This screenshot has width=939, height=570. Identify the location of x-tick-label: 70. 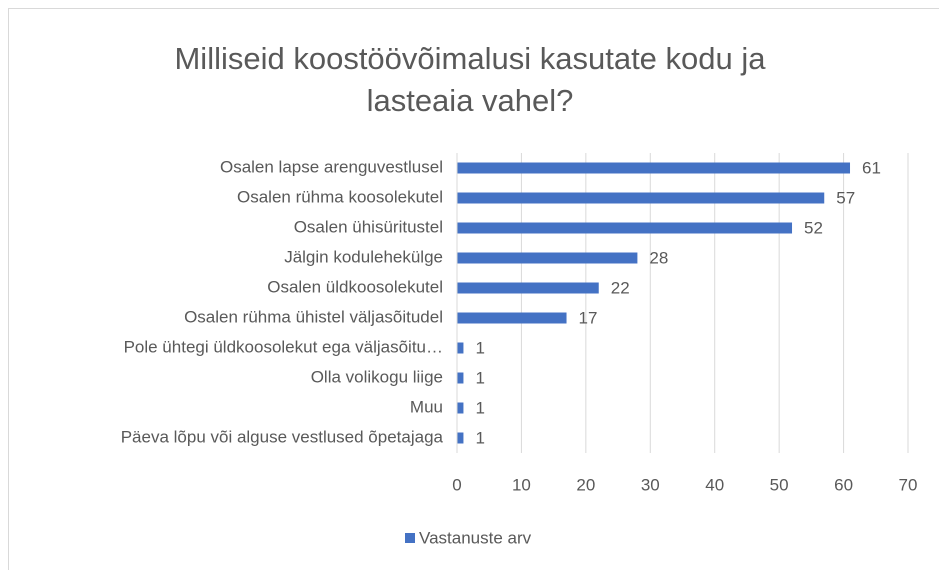
(908, 484).